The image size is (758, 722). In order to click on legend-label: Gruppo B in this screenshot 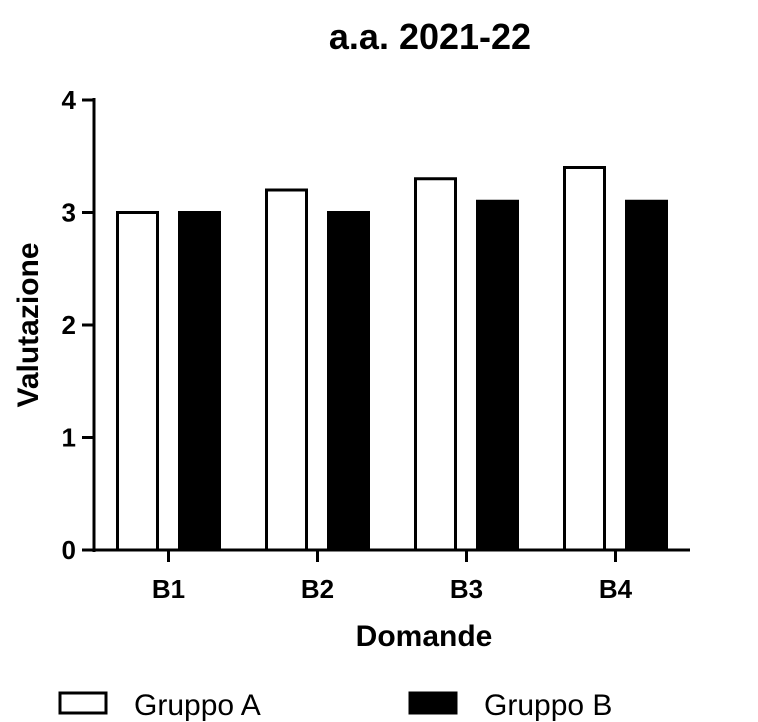, I will do `click(548, 705)`.